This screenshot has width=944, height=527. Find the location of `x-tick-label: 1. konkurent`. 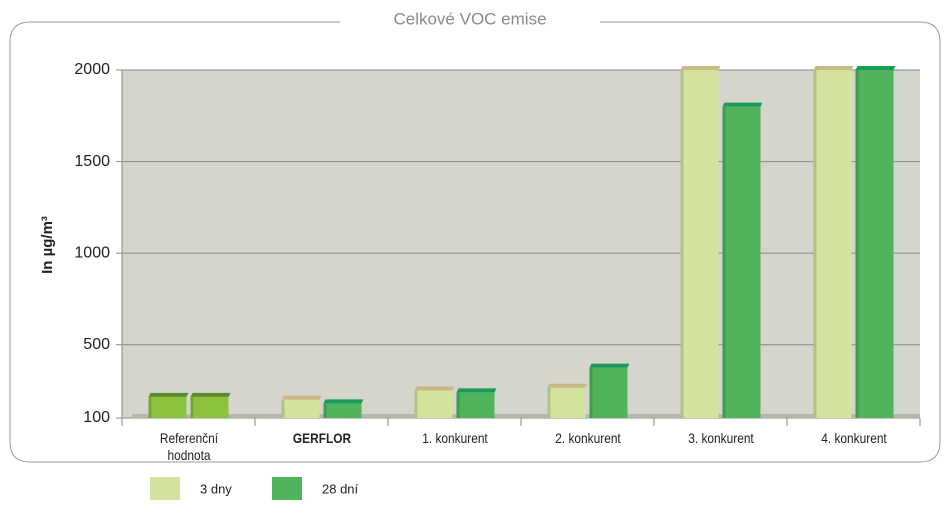

x-tick-label: 1. konkurent is located at coordinates (454, 438).